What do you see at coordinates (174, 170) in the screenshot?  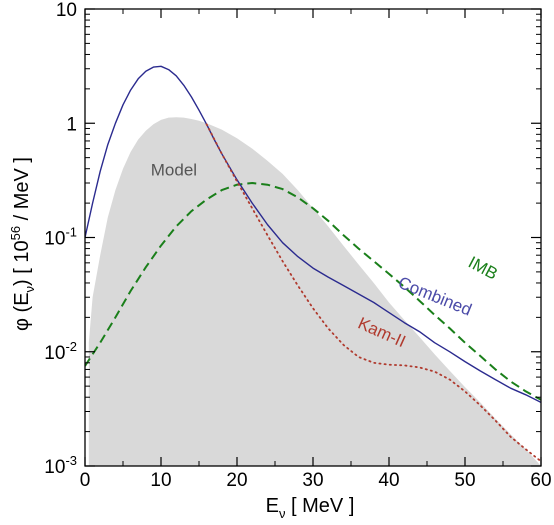 I see `series-label-model: Model` at bounding box center [174, 170].